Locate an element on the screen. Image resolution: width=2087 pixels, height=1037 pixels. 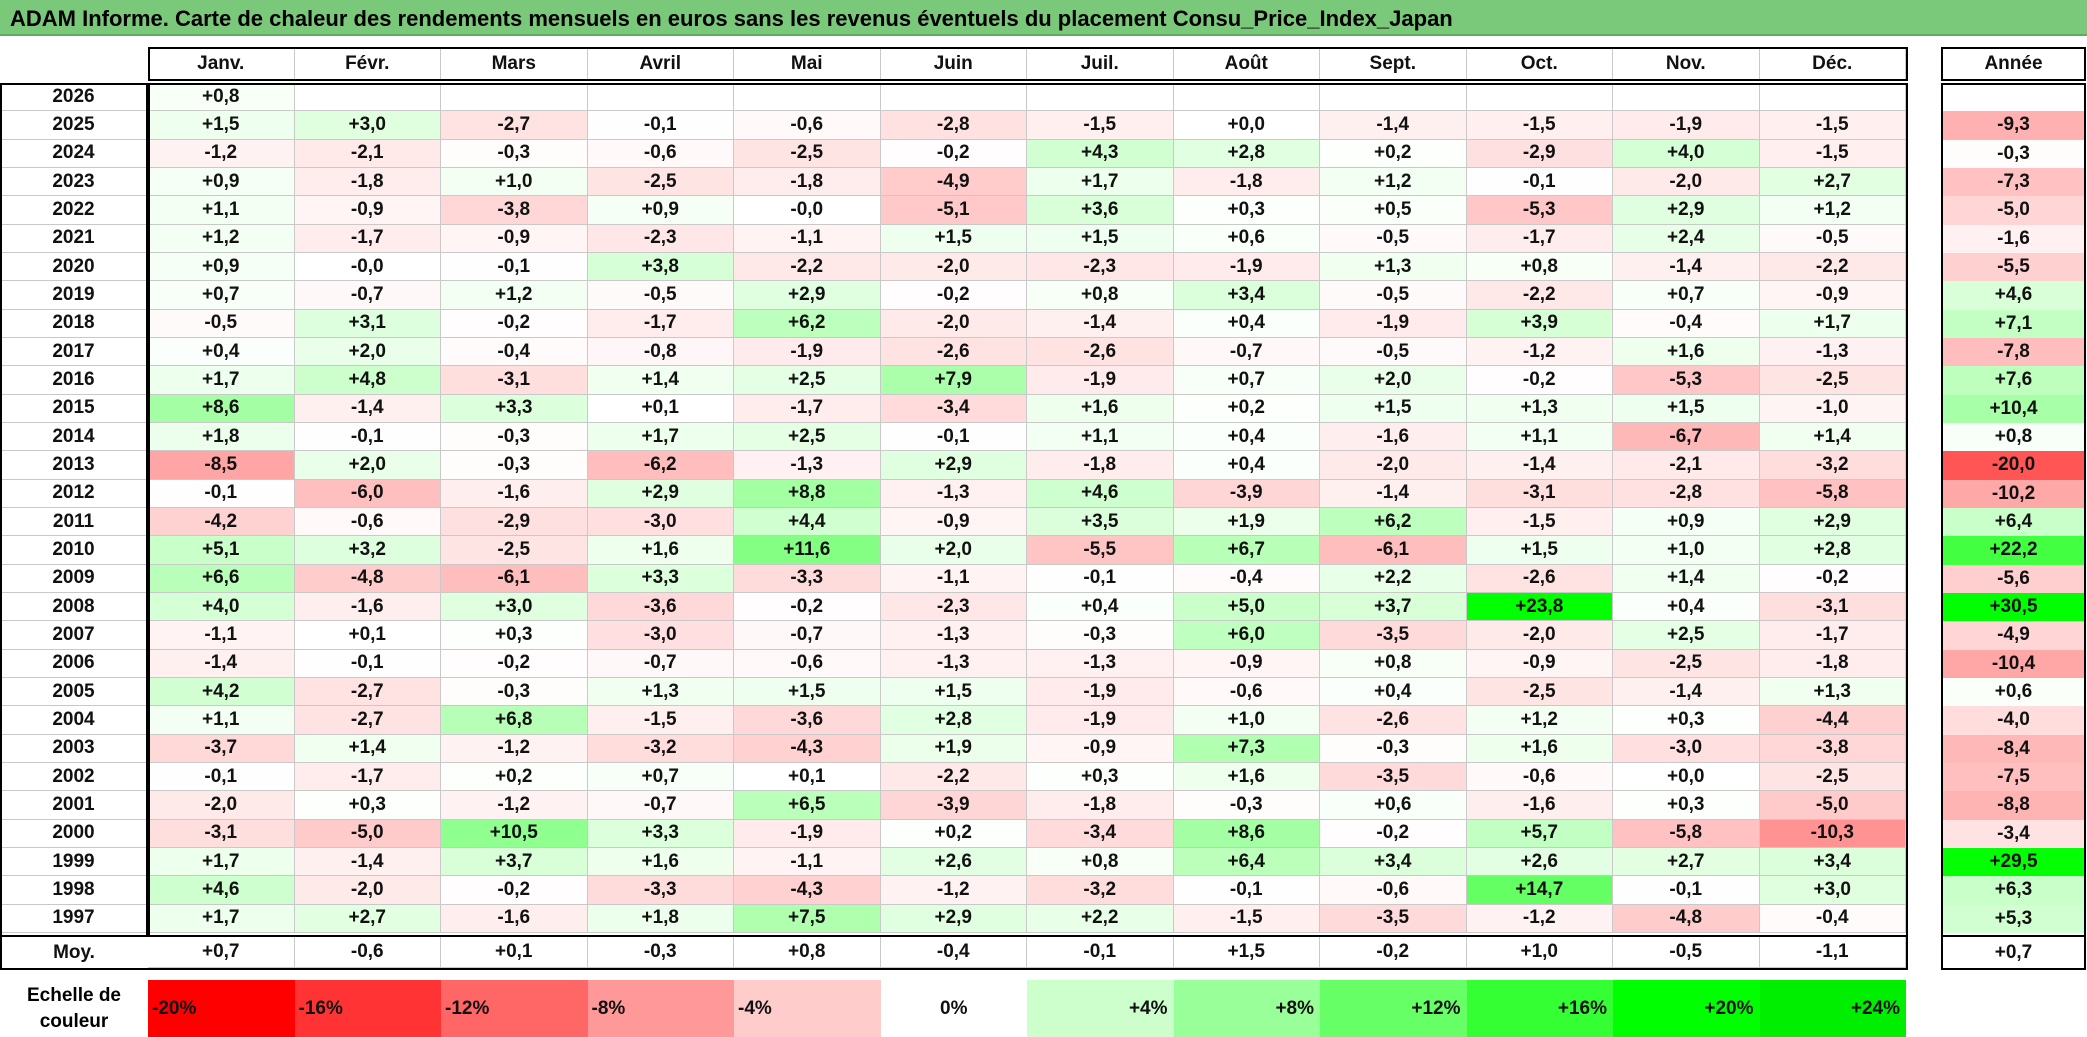
heatmap-cell: -0,8 is located at coordinates (660, 352).